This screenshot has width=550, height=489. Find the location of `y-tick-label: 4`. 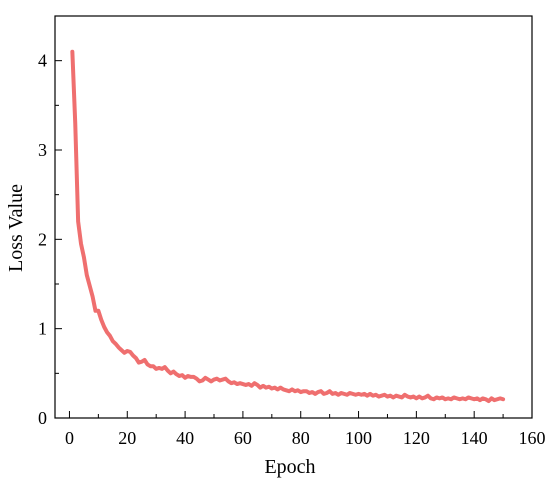

y-tick-label: 4 is located at coordinates (42, 61).